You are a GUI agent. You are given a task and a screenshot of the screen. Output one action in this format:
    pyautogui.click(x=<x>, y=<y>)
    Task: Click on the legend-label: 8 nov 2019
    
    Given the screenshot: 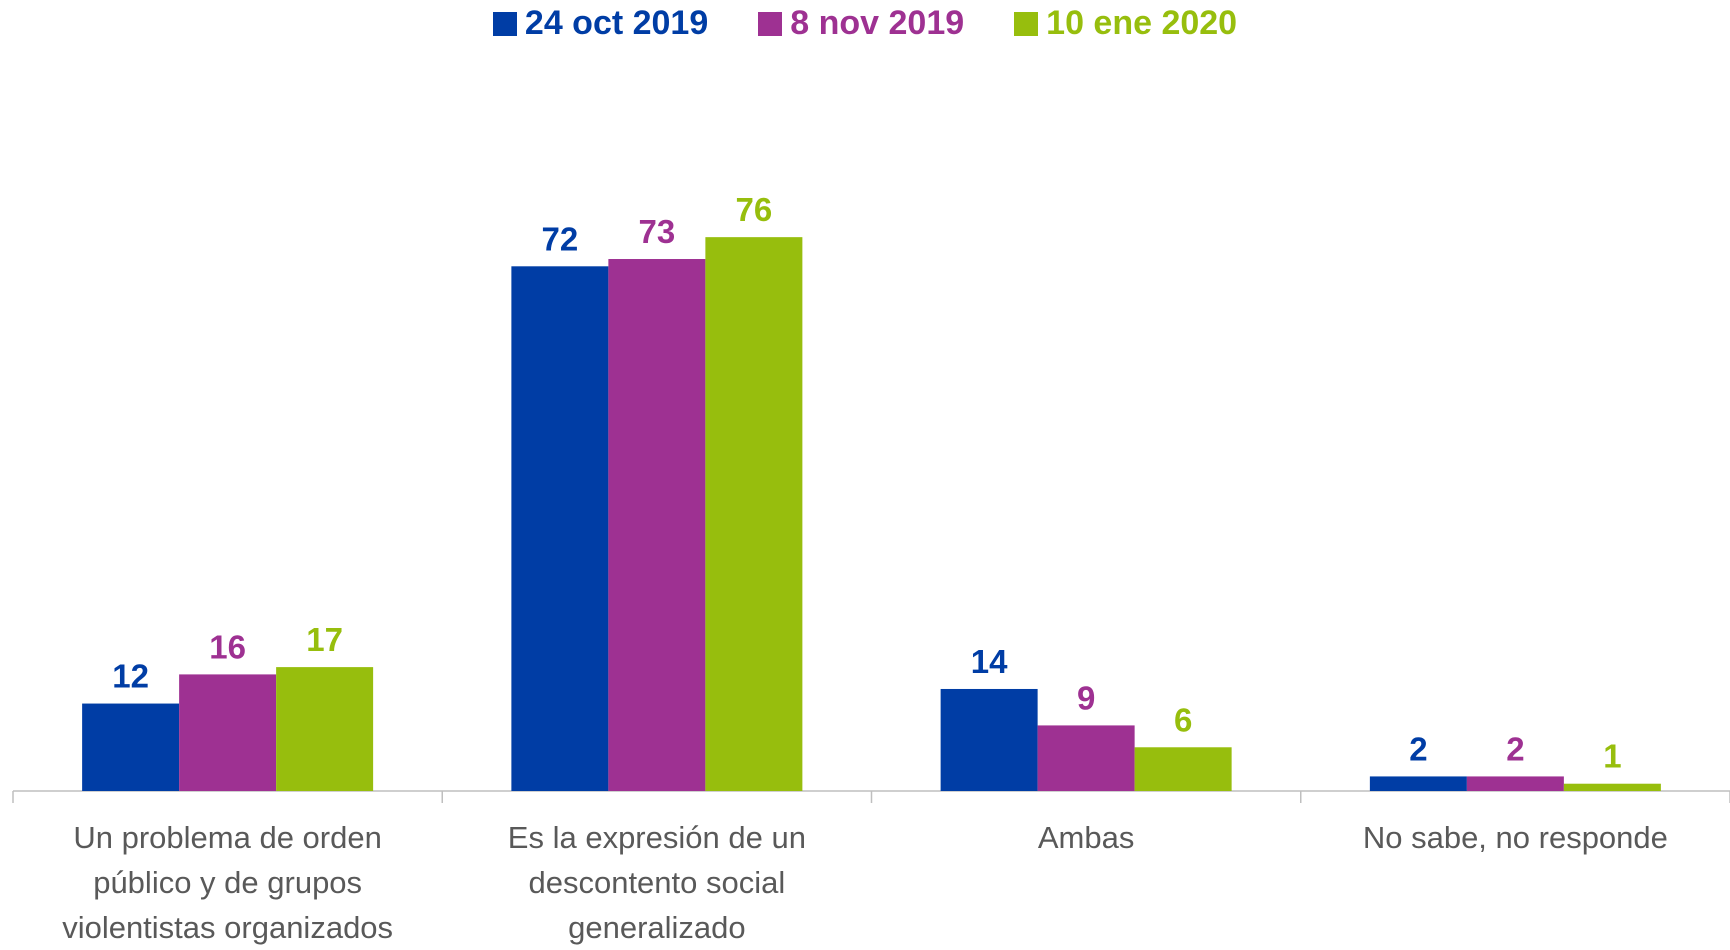 What is the action you would take?
    pyautogui.click(x=877, y=23)
    